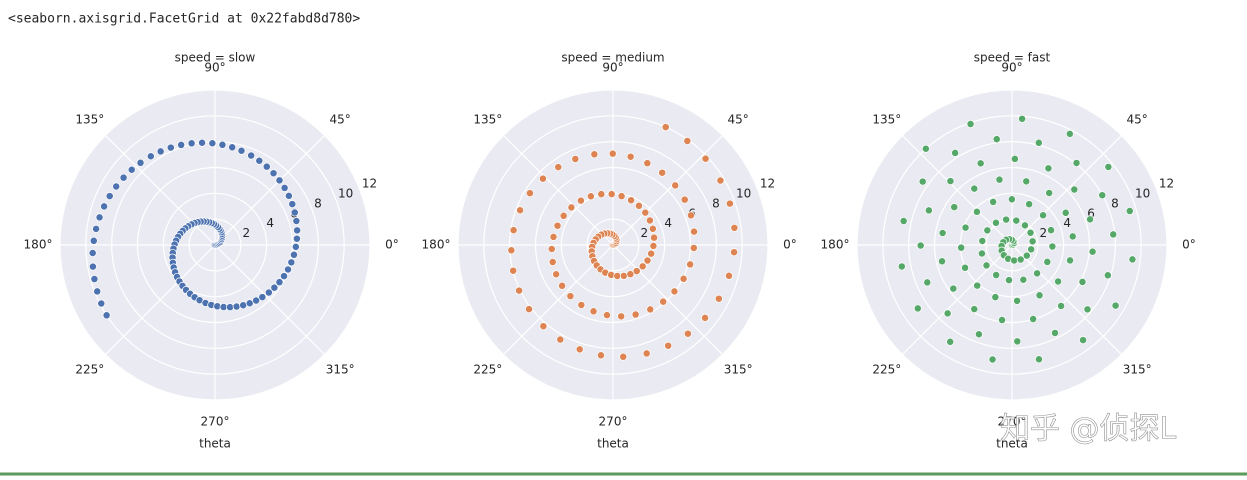  Describe the element at coordinates (215, 58) in the screenshot. I see `panel-title: speed = slow` at that location.